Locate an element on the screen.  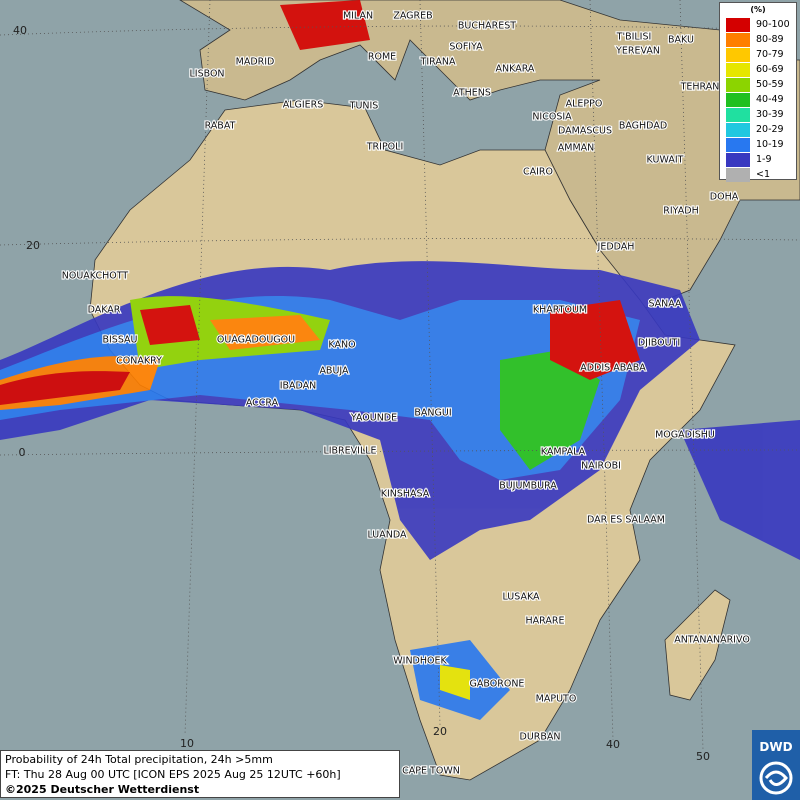
legend-label: 30-39 is located at coordinates (770, 114).